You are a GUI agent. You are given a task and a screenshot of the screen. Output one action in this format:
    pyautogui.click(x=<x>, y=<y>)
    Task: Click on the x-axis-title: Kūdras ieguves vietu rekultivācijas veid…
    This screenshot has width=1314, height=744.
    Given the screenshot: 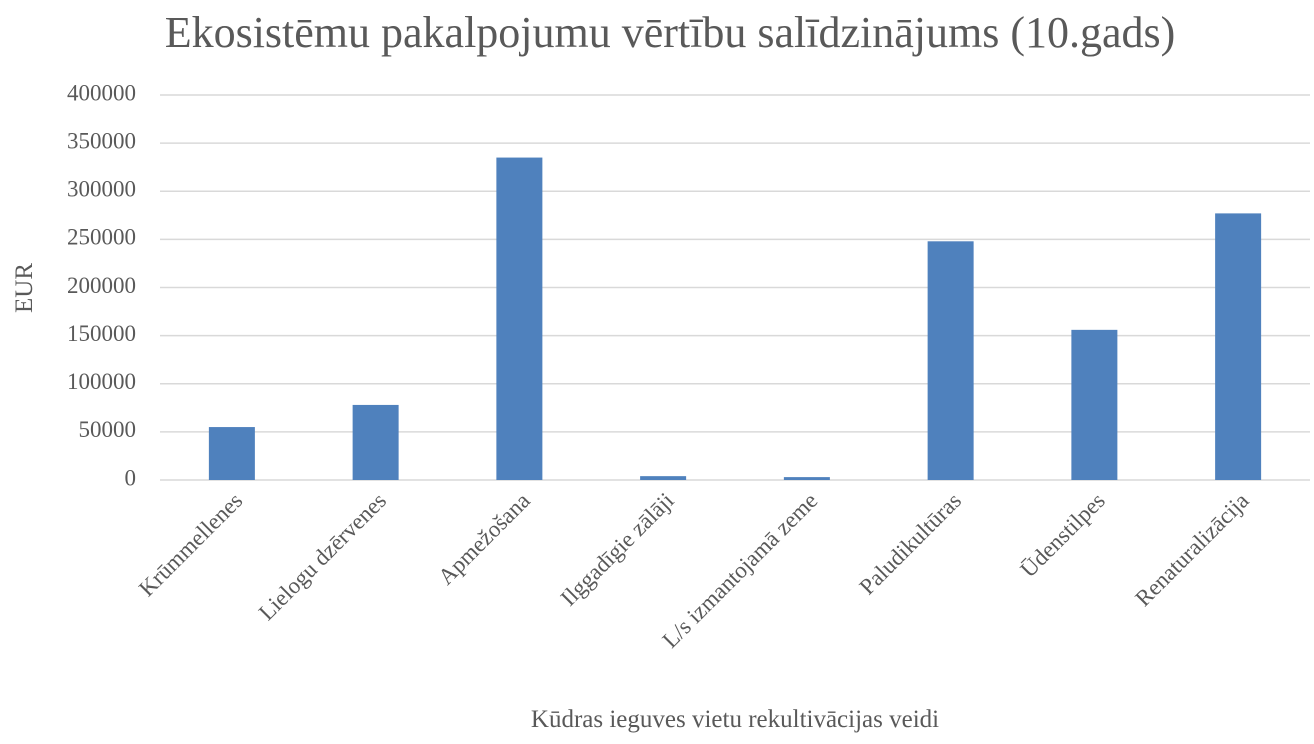 What is the action you would take?
    pyautogui.click(x=735, y=719)
    